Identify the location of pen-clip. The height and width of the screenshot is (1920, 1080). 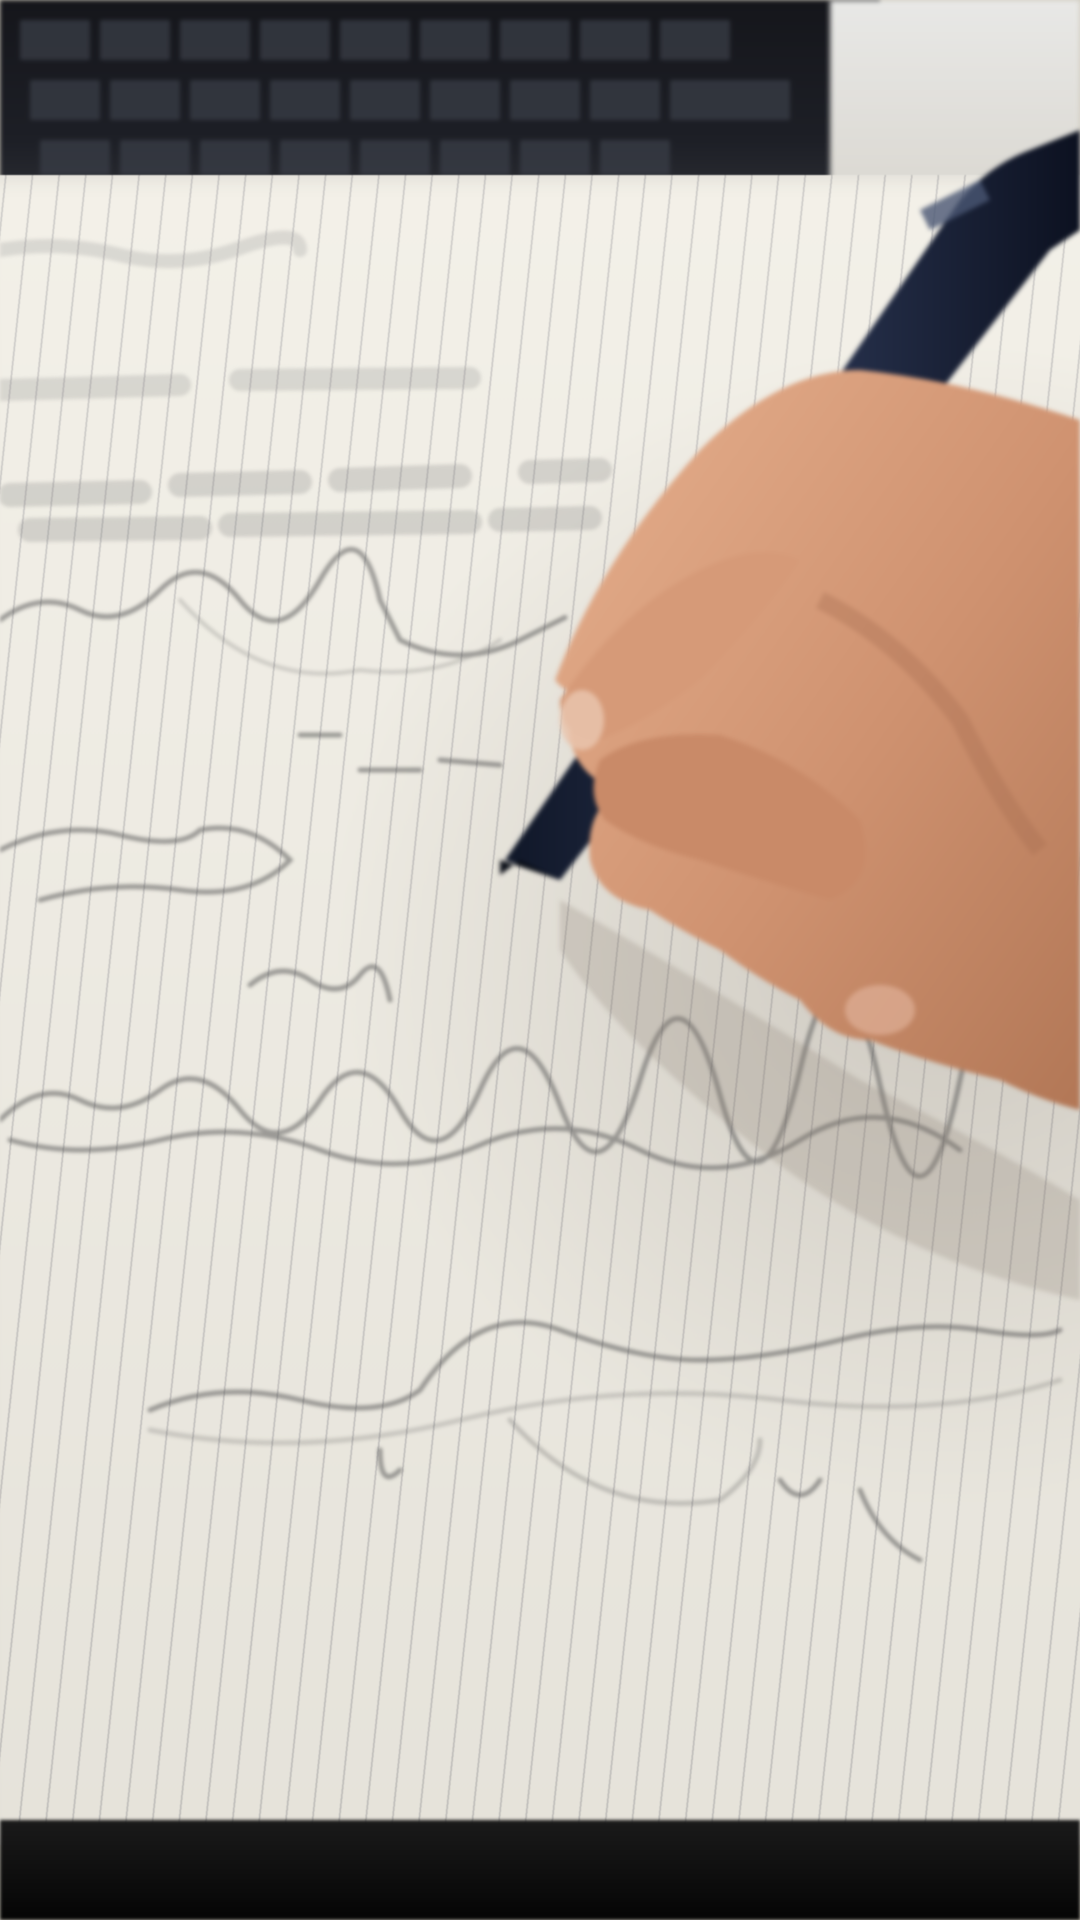
(955, 205).